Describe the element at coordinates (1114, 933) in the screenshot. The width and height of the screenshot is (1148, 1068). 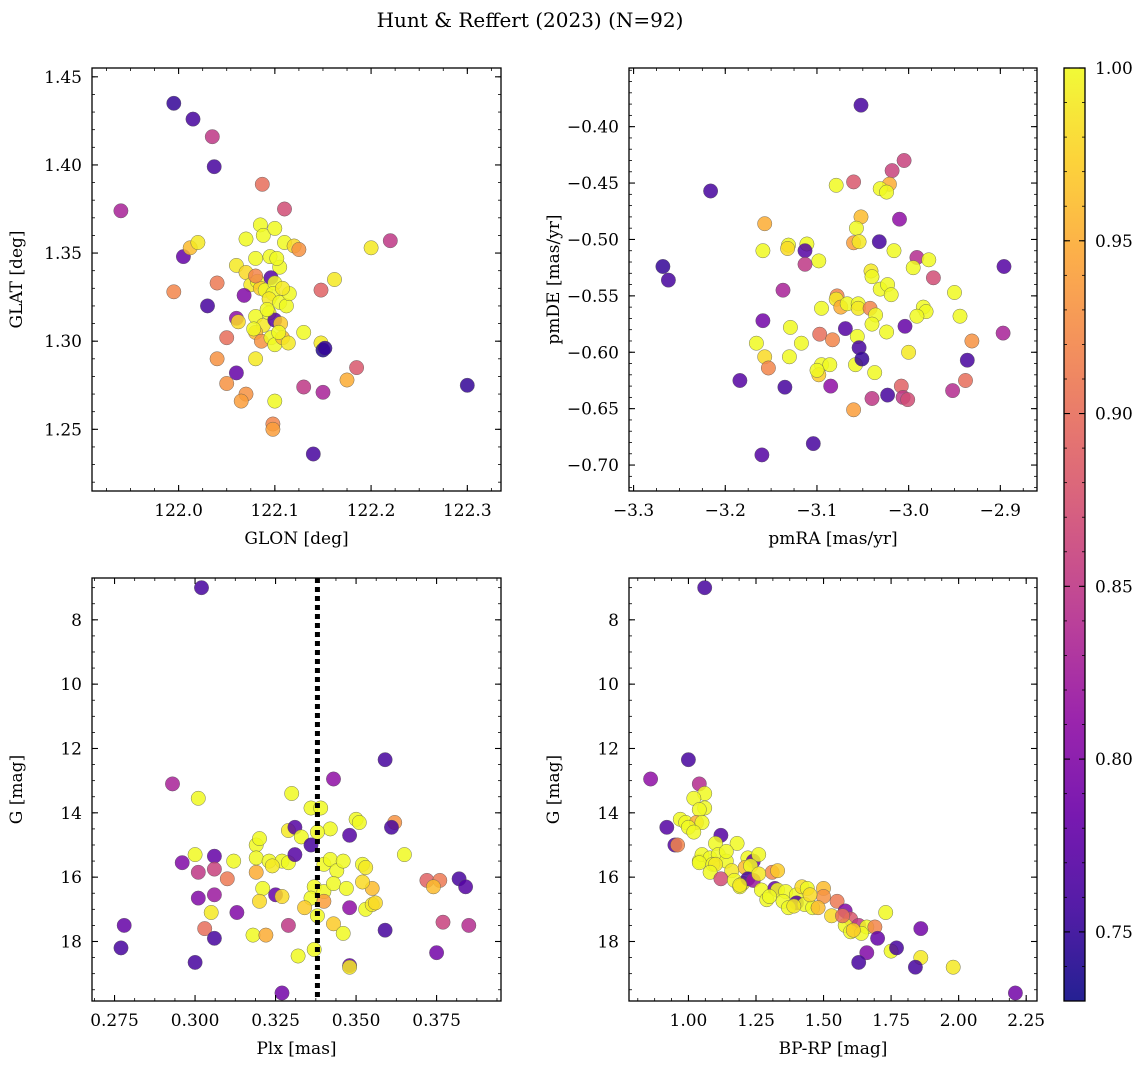
I see `colorbar-tick-label: 0.75` at that location.